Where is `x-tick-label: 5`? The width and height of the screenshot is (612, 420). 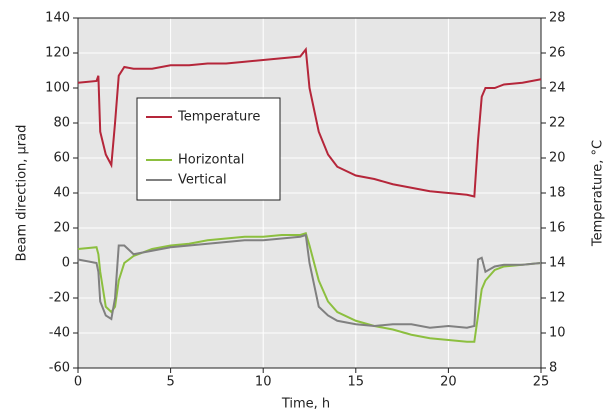 x-tick-label: 5 is located at coordinates (170, 382).